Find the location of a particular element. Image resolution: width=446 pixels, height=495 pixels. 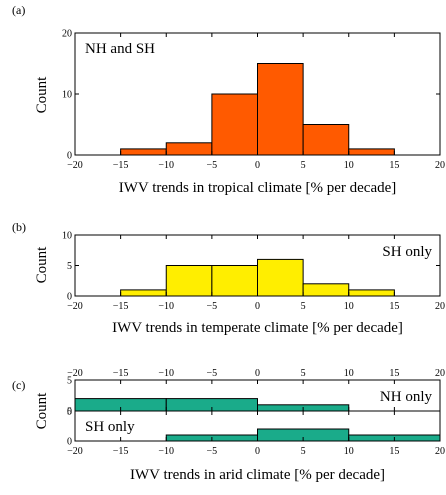

panel-tag: (c) is located at coordinates (18, 385).